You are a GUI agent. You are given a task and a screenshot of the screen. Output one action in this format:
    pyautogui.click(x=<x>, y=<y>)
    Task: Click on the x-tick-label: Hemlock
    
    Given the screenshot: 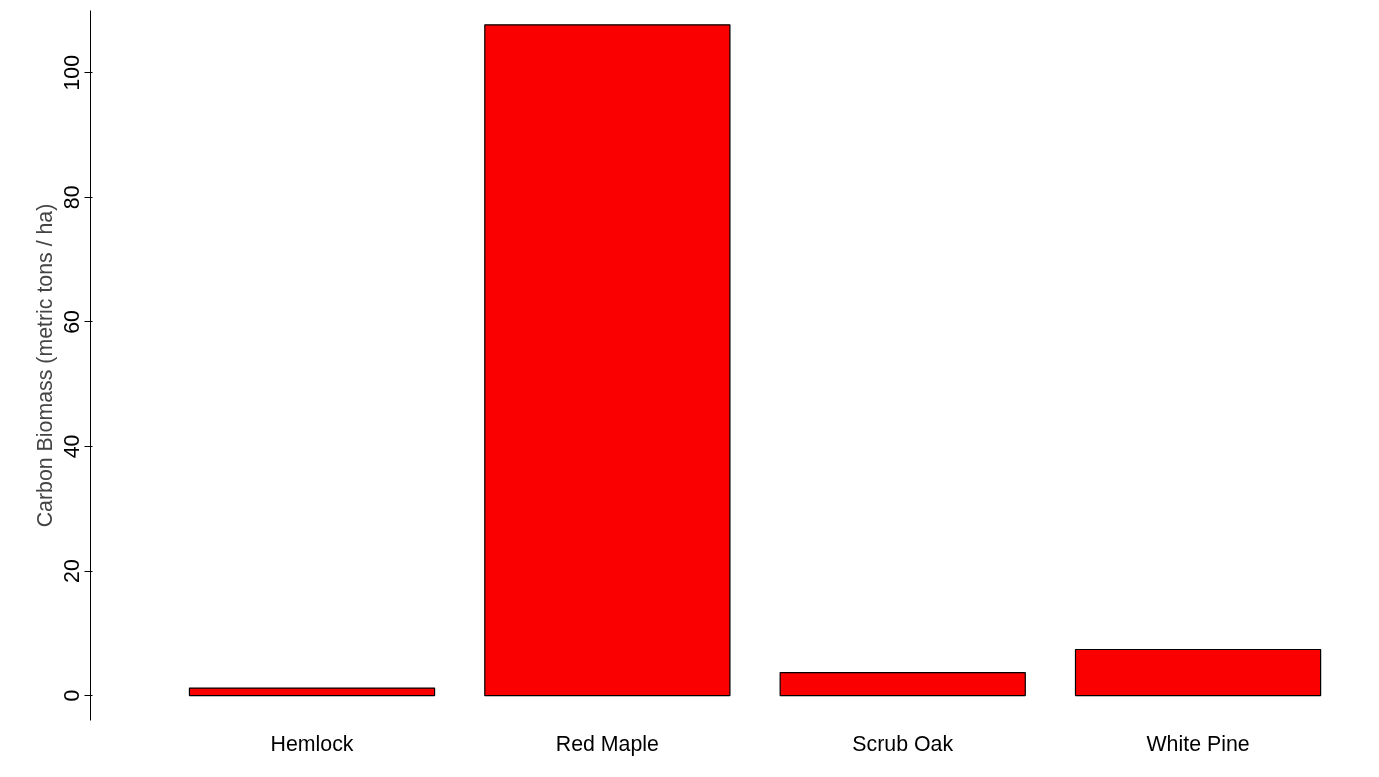 What is the action you would take?
    pyautogui.click(x=312, y=743)
    